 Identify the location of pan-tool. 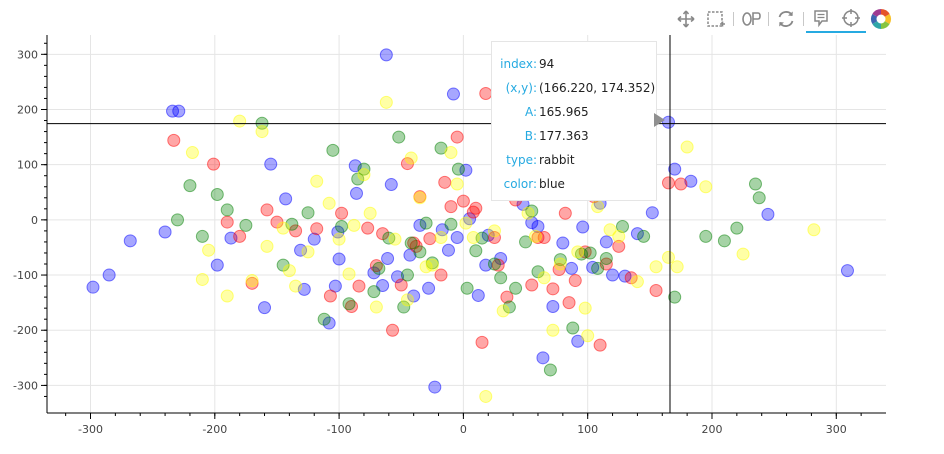
(686, 19).